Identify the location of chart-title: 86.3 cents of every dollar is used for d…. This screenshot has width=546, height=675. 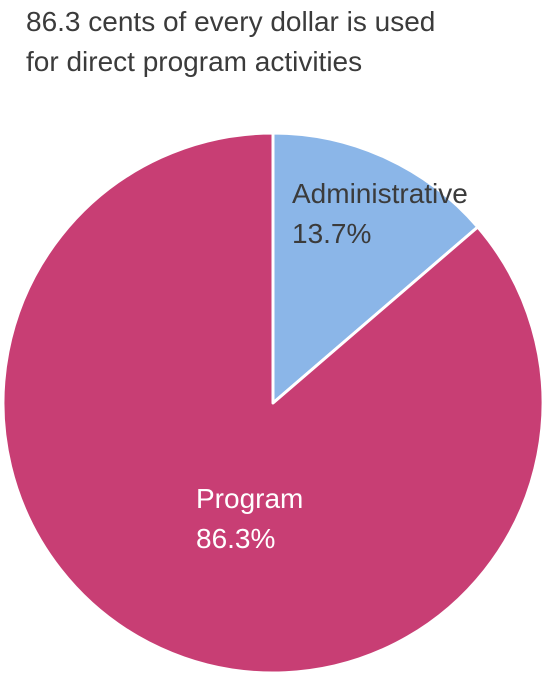
(283, 42).